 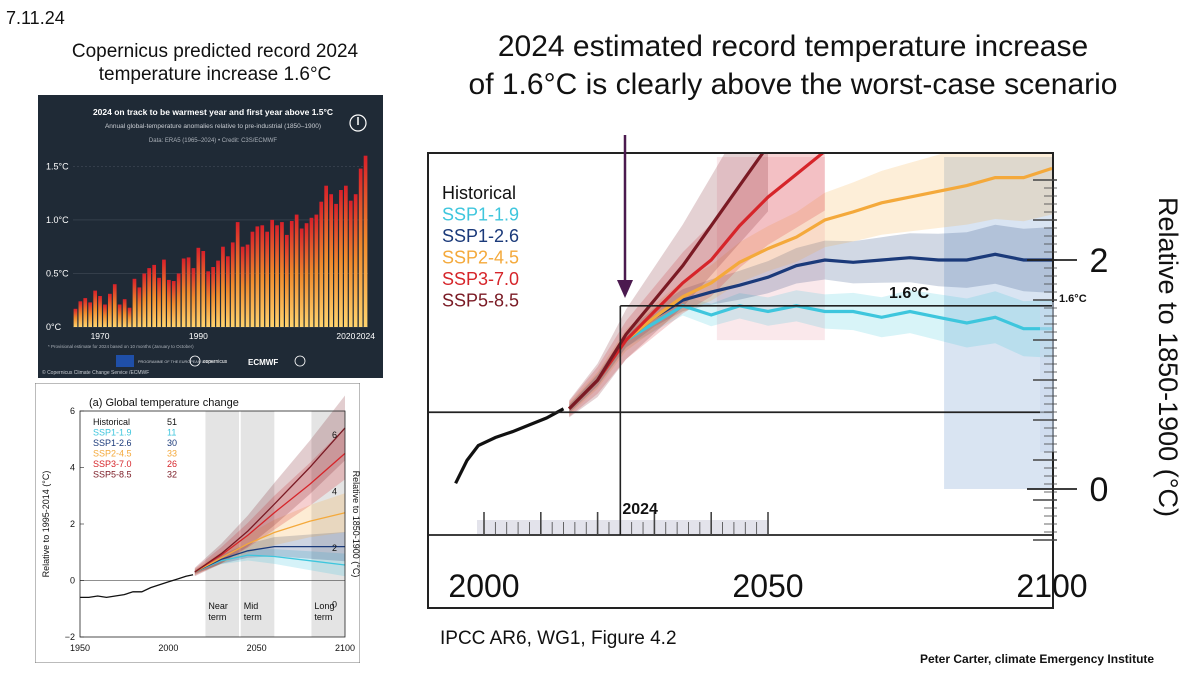 I want to click on y-axis-label: Relative to 1995-2014 (°C), so click(x=46, y=524).